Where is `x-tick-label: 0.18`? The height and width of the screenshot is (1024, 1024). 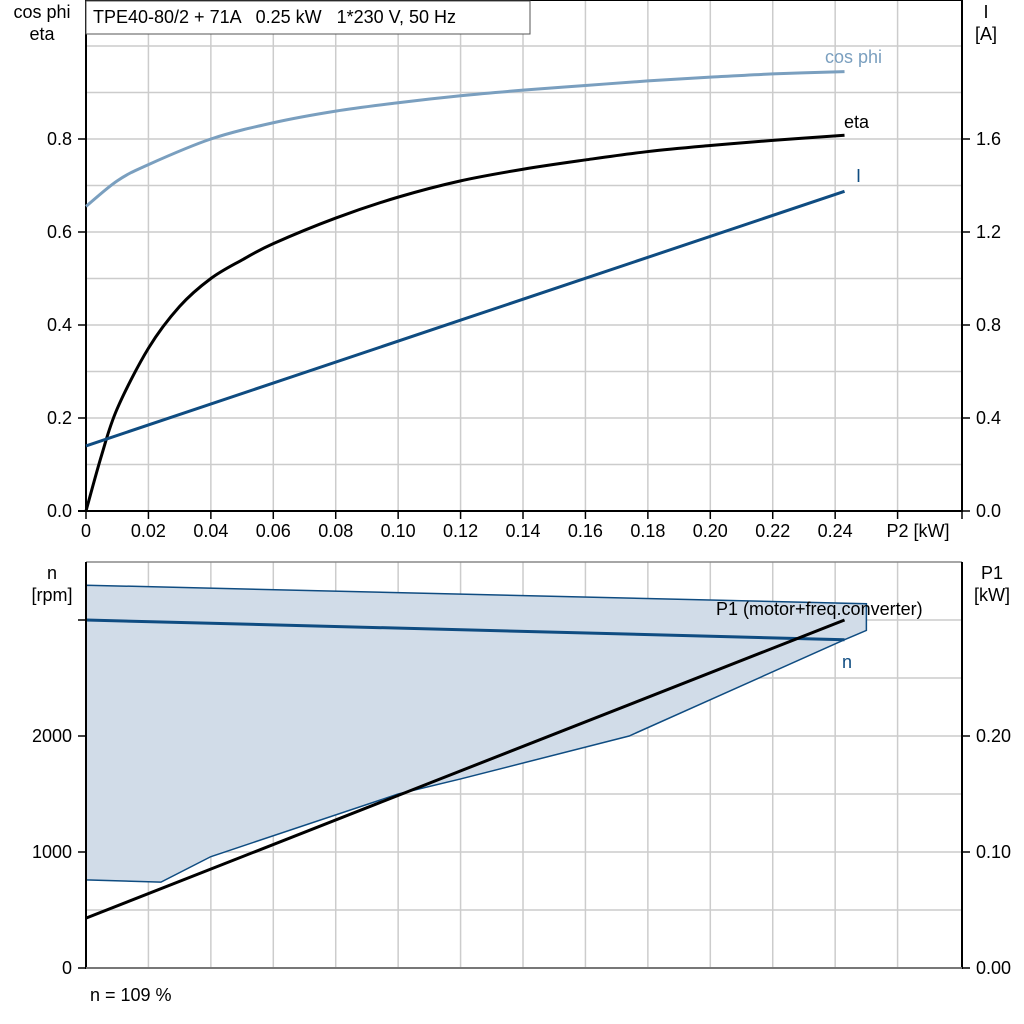
x-tick-label: 0.18 is located at coordinates (647, 531).